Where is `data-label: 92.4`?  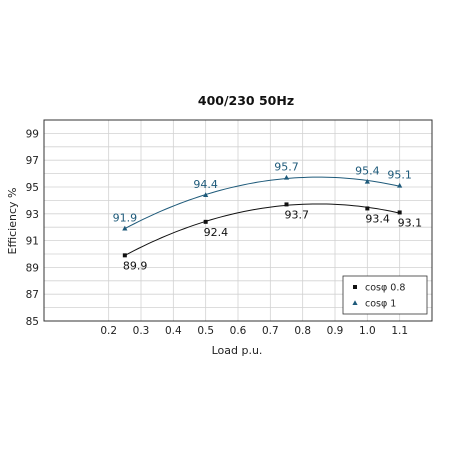
data-label: 92.4 is located at coordinates (216, 232).